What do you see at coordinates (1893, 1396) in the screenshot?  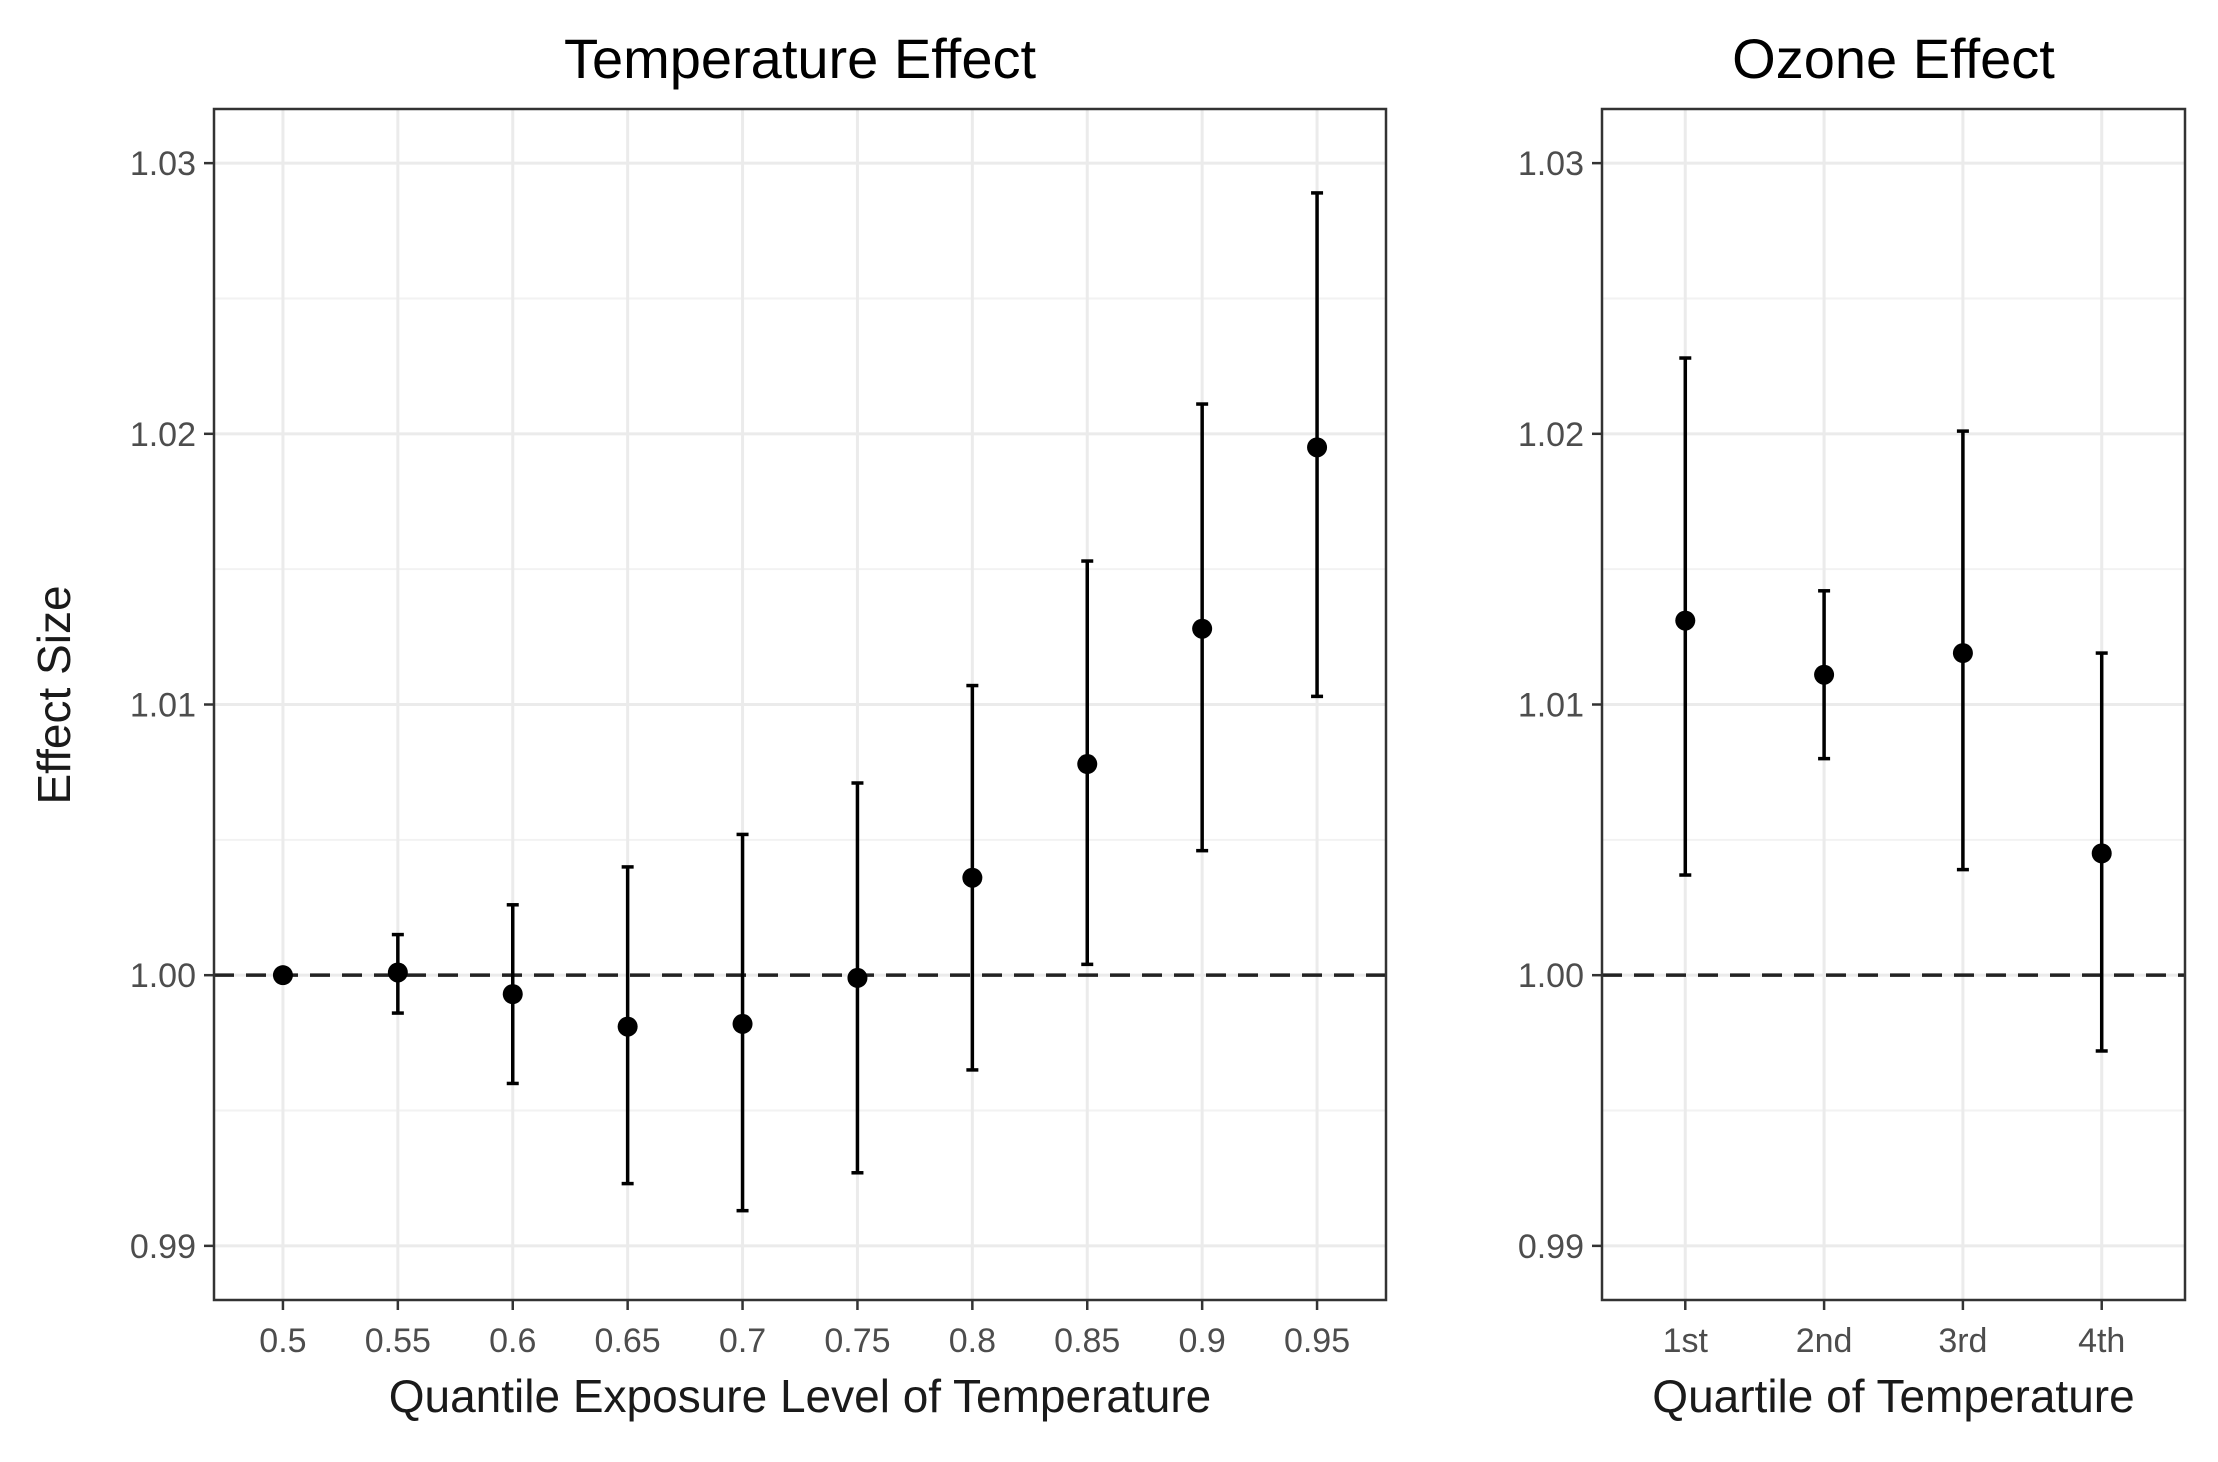 I see `ozone-x-axis-title: Quartile of Temperature` at bounding box center [1893, 1396].